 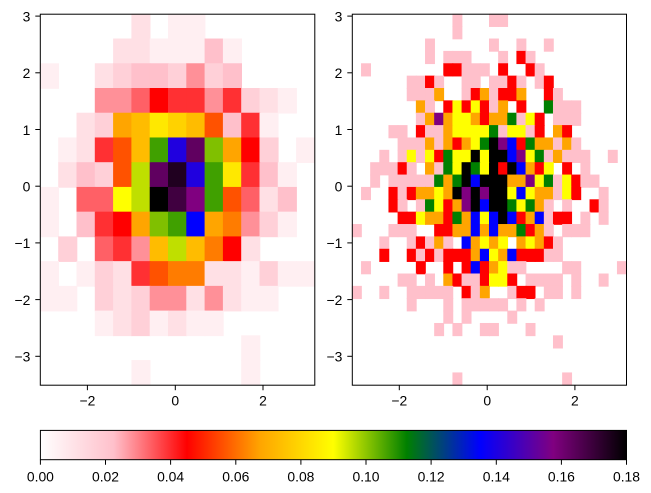 What do you see at coordinates (300, 477) in the screenshot?
I see `svg-text: 0.08` at bounding box center [300, 477].